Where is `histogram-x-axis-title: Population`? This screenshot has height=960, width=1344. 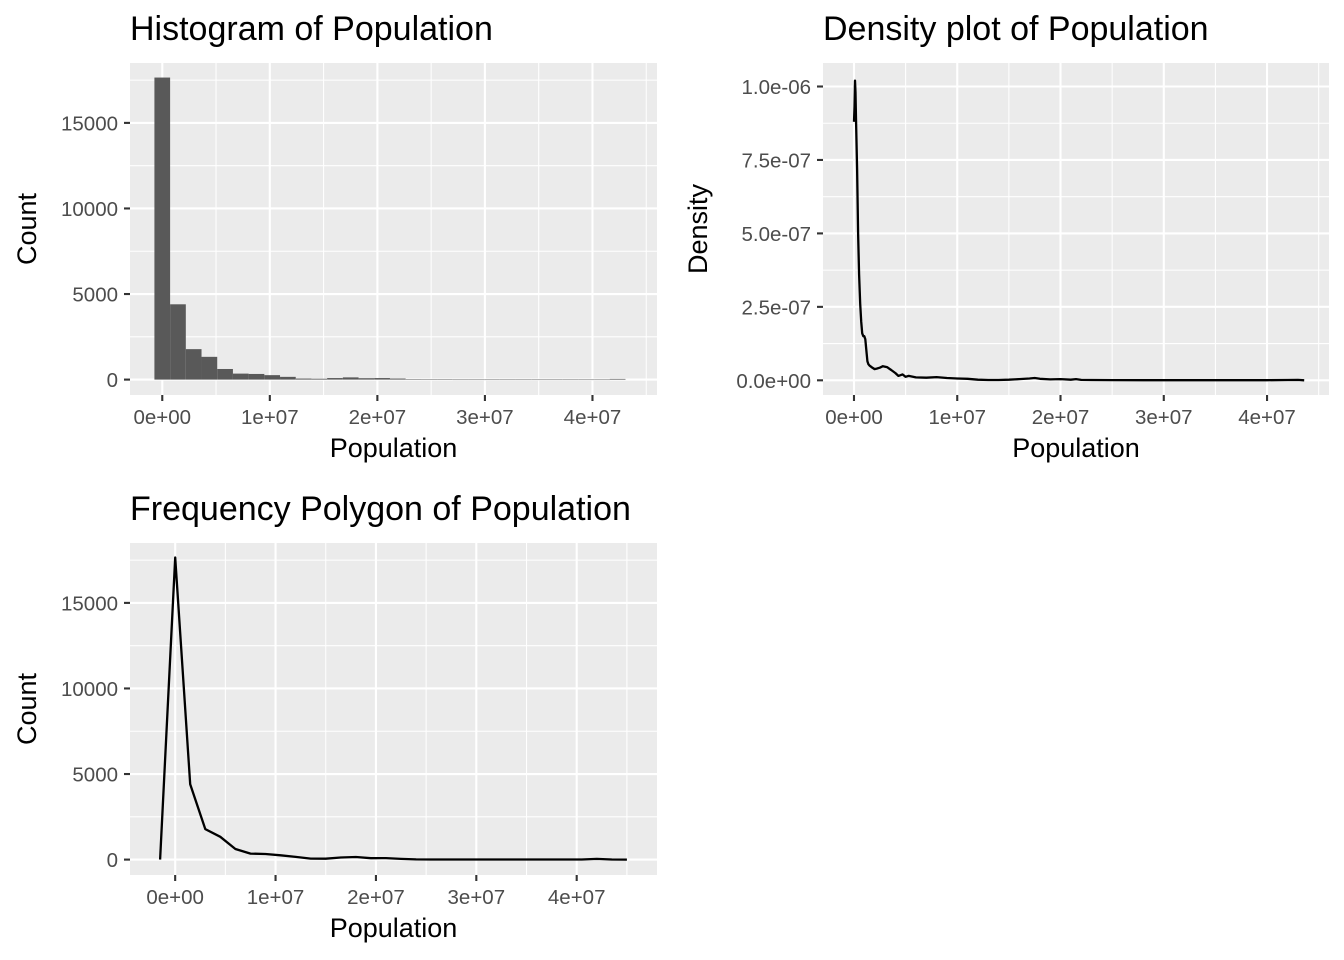 histogram-x-axis-title: Population is located at coordinates (394, 448).